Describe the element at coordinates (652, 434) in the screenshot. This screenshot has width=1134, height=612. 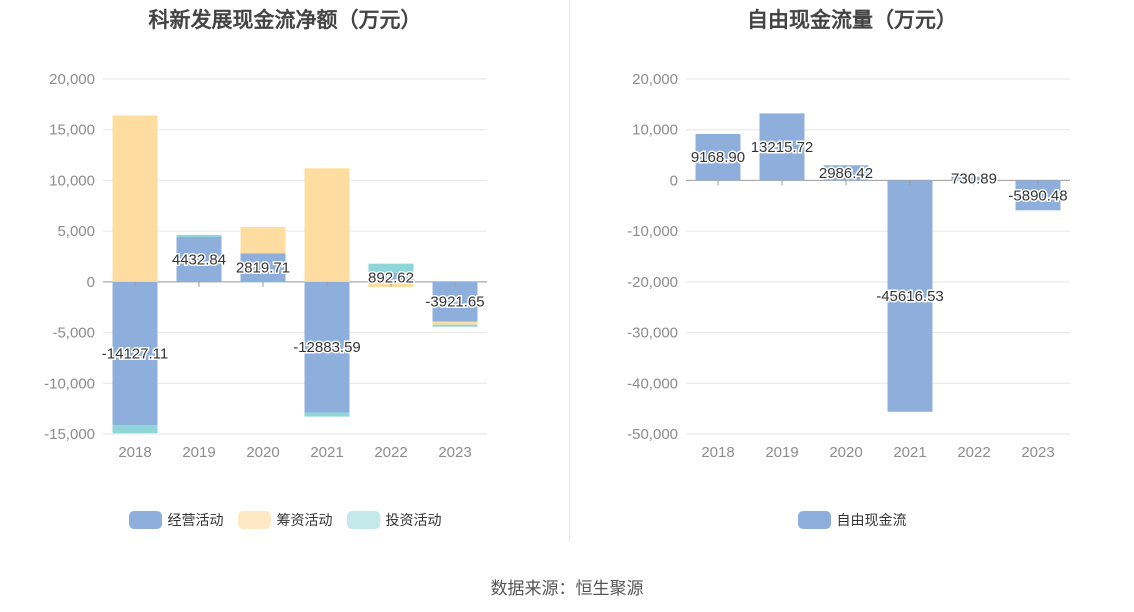
I see `y-tick-label: -50,000` at that location.